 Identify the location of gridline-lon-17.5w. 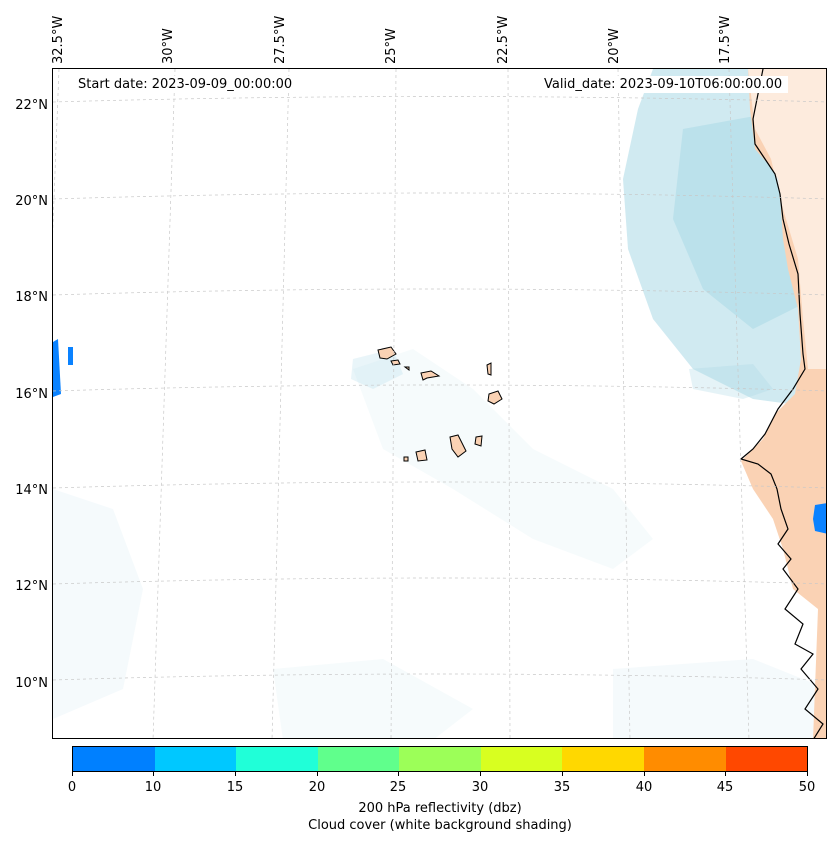
(739, 403).